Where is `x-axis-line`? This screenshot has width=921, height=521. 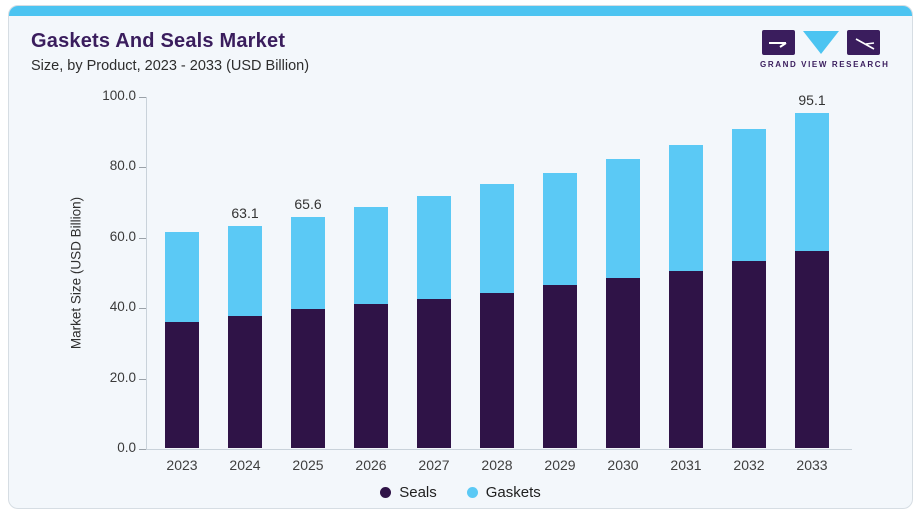 x-axis-line is located at coordinates (499, 449).